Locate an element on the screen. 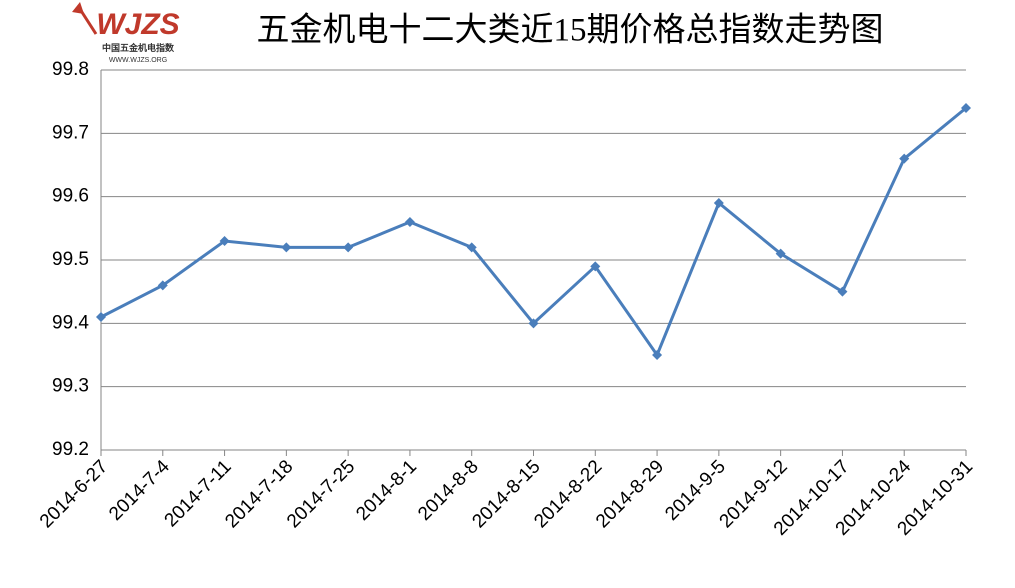  logo-subtitle: 中国五金机电指数 is located at coordinates (138, 47).